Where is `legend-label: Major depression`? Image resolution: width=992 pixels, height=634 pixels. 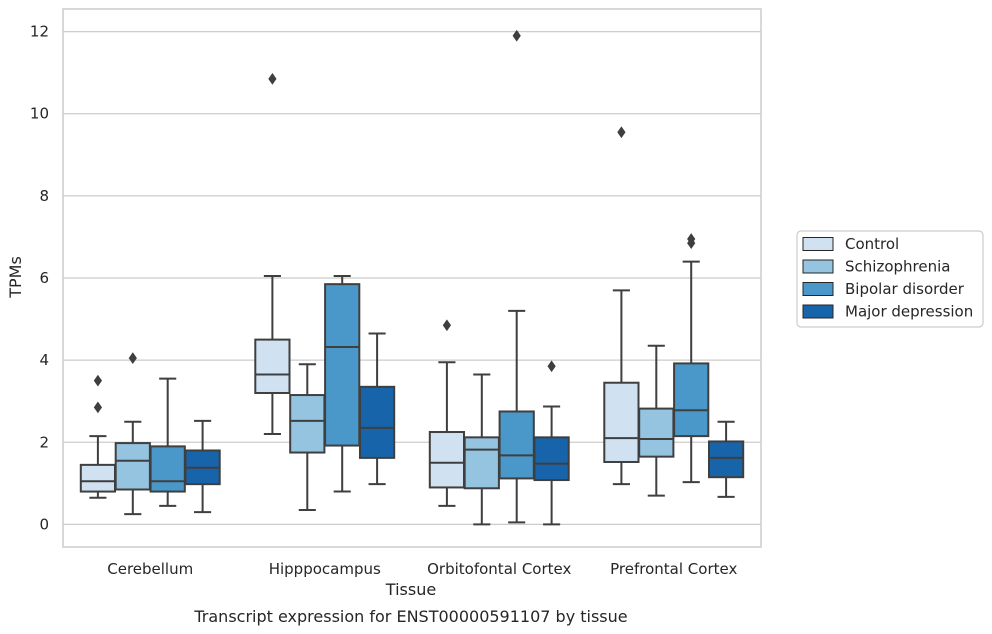
legend-label: Major depression is located at coordinates (909, 312).